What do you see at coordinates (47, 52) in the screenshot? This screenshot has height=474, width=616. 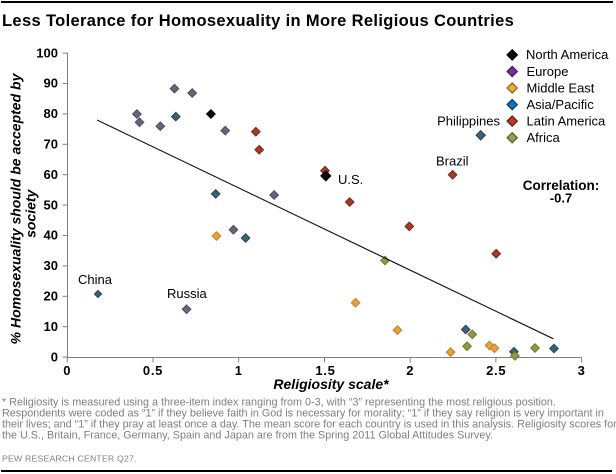 I see `svg-text: 100` at bounding box center [47, 52].